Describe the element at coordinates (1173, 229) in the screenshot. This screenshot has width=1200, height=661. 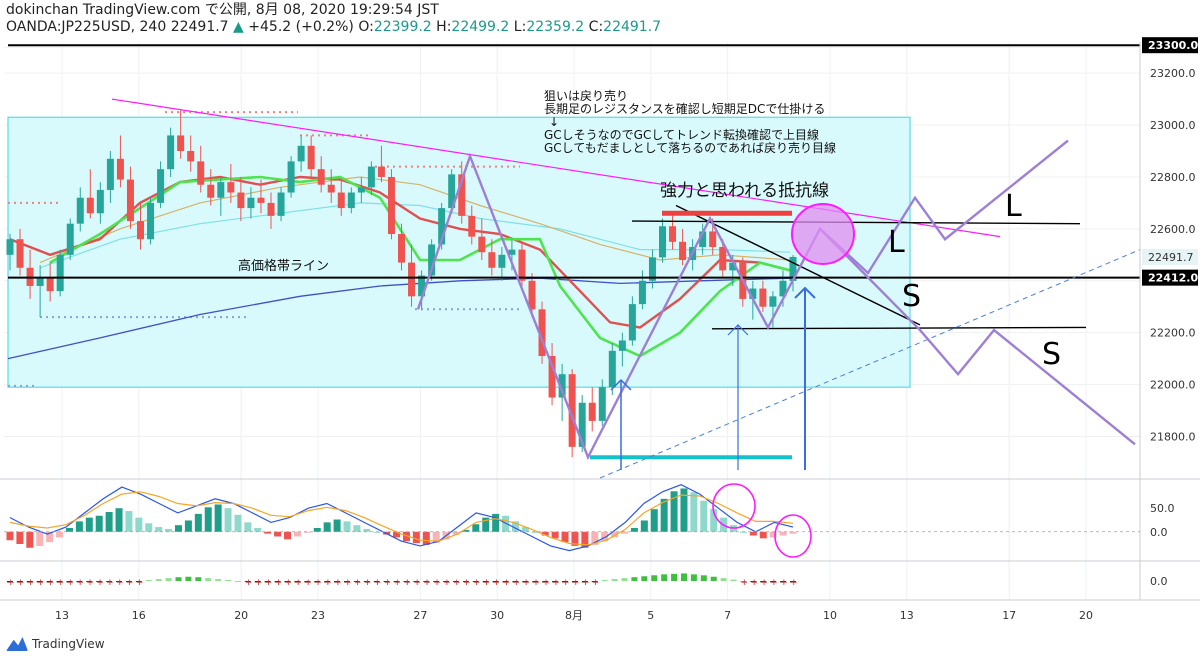
I see `price-tick-label: 22600.0` at that location.